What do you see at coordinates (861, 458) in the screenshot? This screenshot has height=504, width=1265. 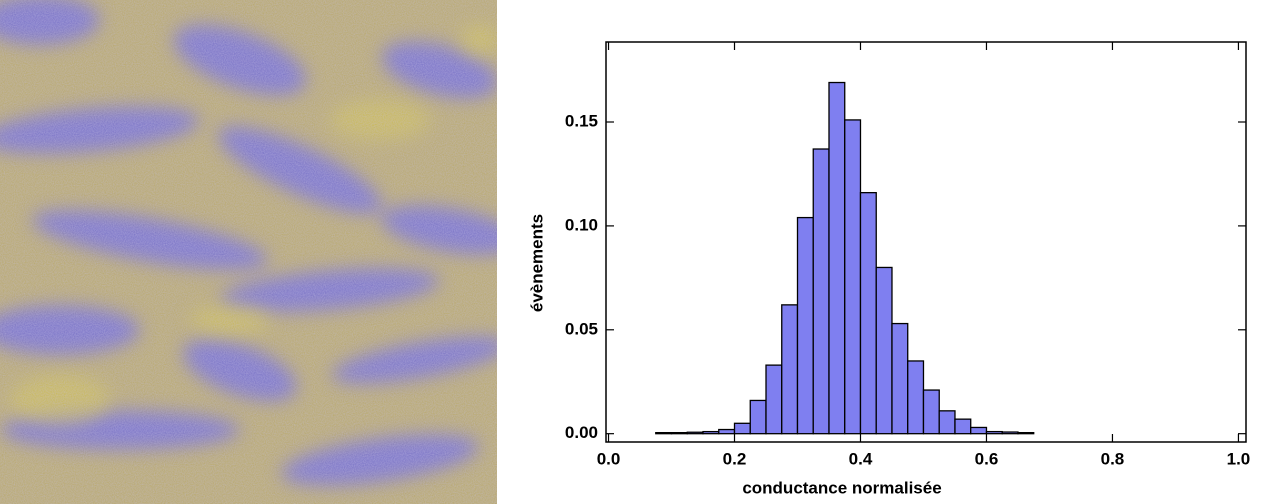 I see `x-tick-label: 0.4` at bounding box center [861, 458].